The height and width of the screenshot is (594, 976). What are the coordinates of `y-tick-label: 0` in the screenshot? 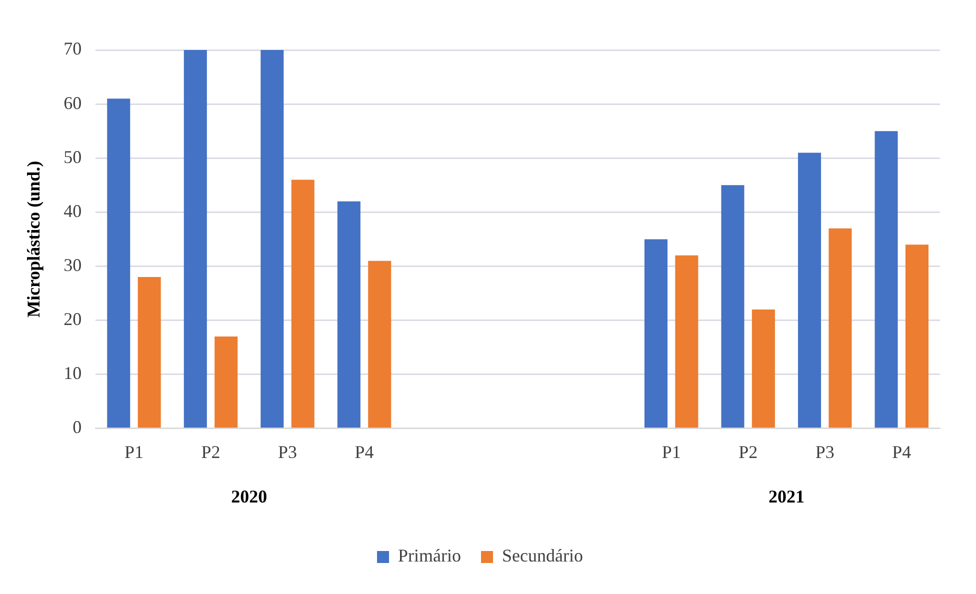 It's located at (77, 427).